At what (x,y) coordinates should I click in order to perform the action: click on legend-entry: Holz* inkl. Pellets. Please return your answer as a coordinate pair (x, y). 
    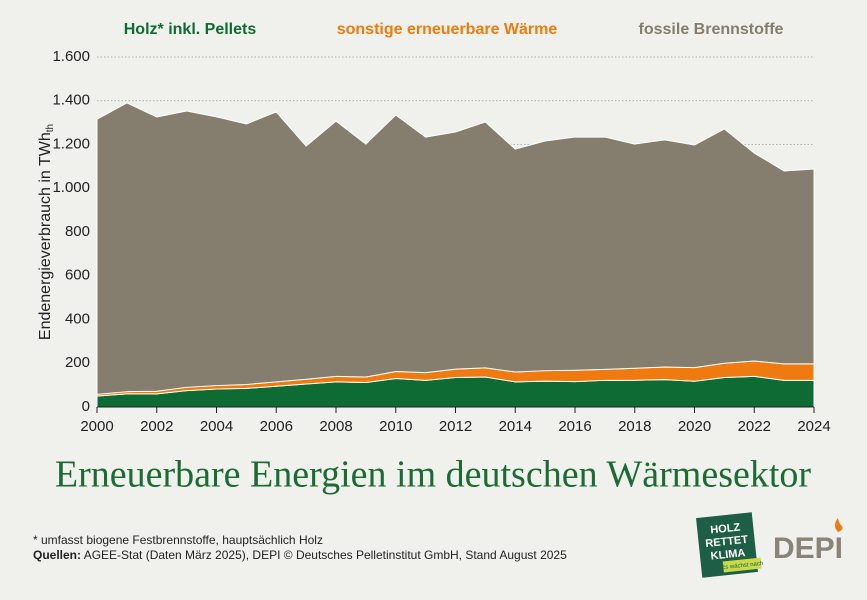
    Looking at the image, I should click on (190, 29).